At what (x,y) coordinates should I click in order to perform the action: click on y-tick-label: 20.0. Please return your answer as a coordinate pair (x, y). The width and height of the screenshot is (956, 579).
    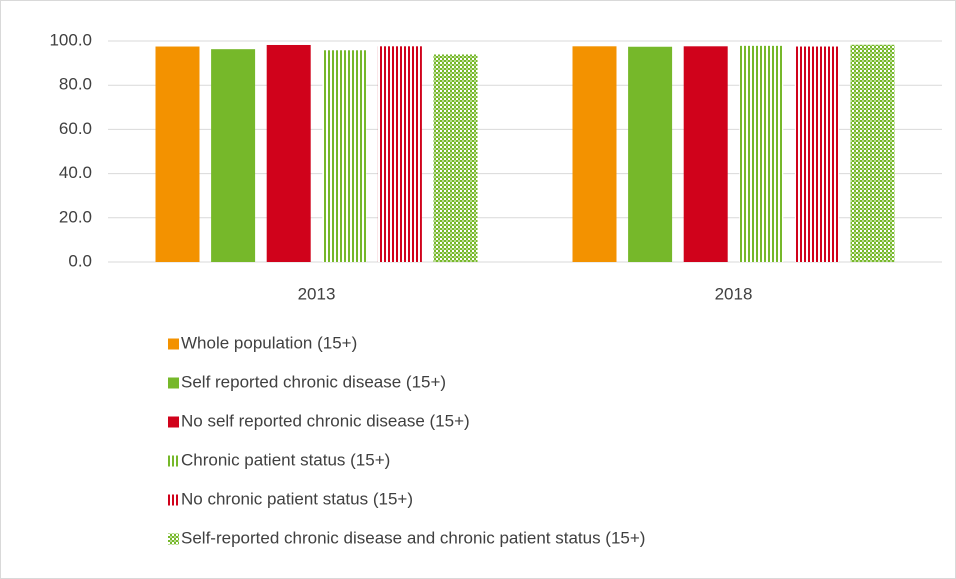
    Looking at the image, I should click on (75, 216).